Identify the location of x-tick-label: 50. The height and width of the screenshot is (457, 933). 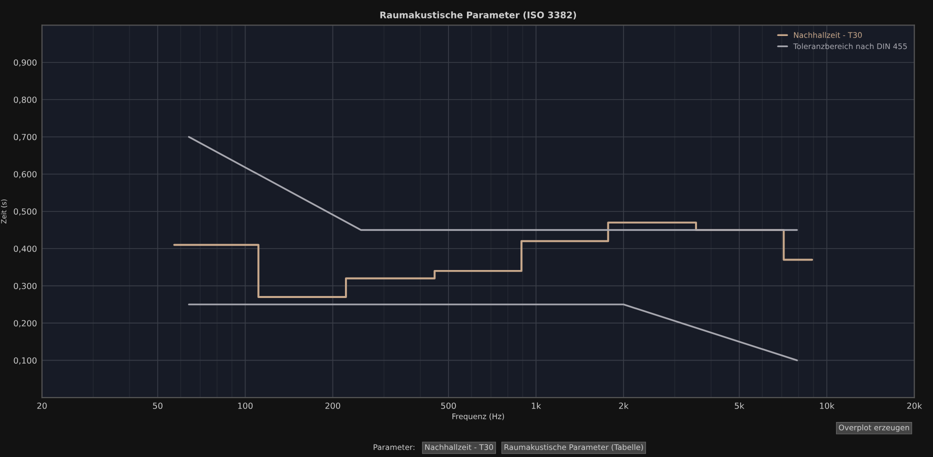
(157, 405).